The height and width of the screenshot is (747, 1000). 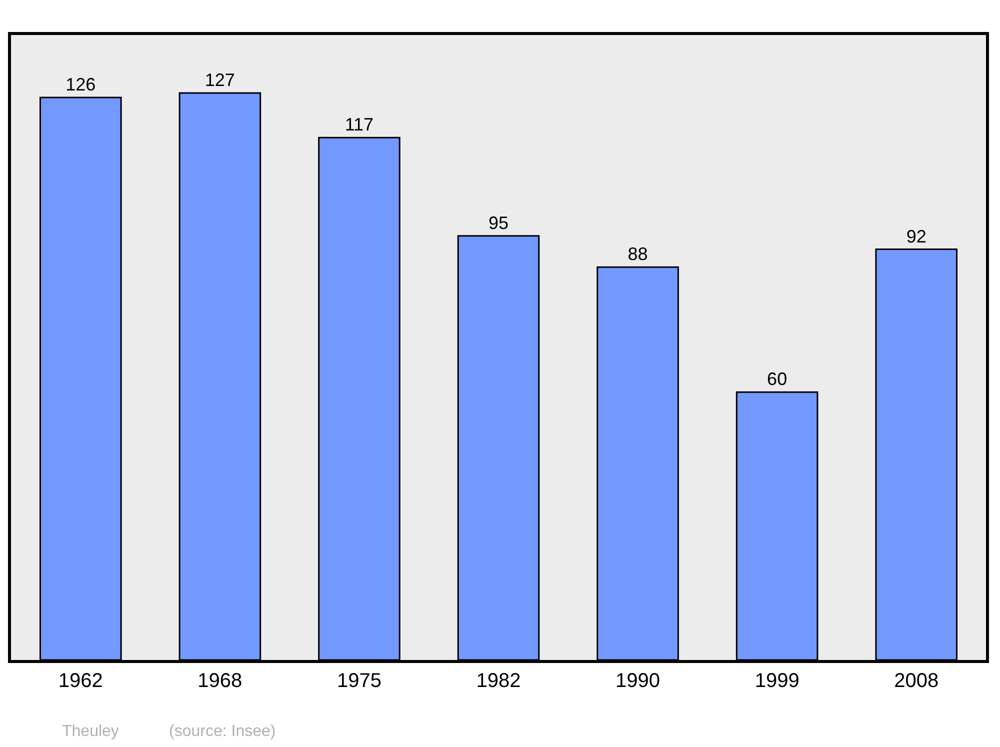 I want to click on data-label: 92, so click(x=916, y=236).